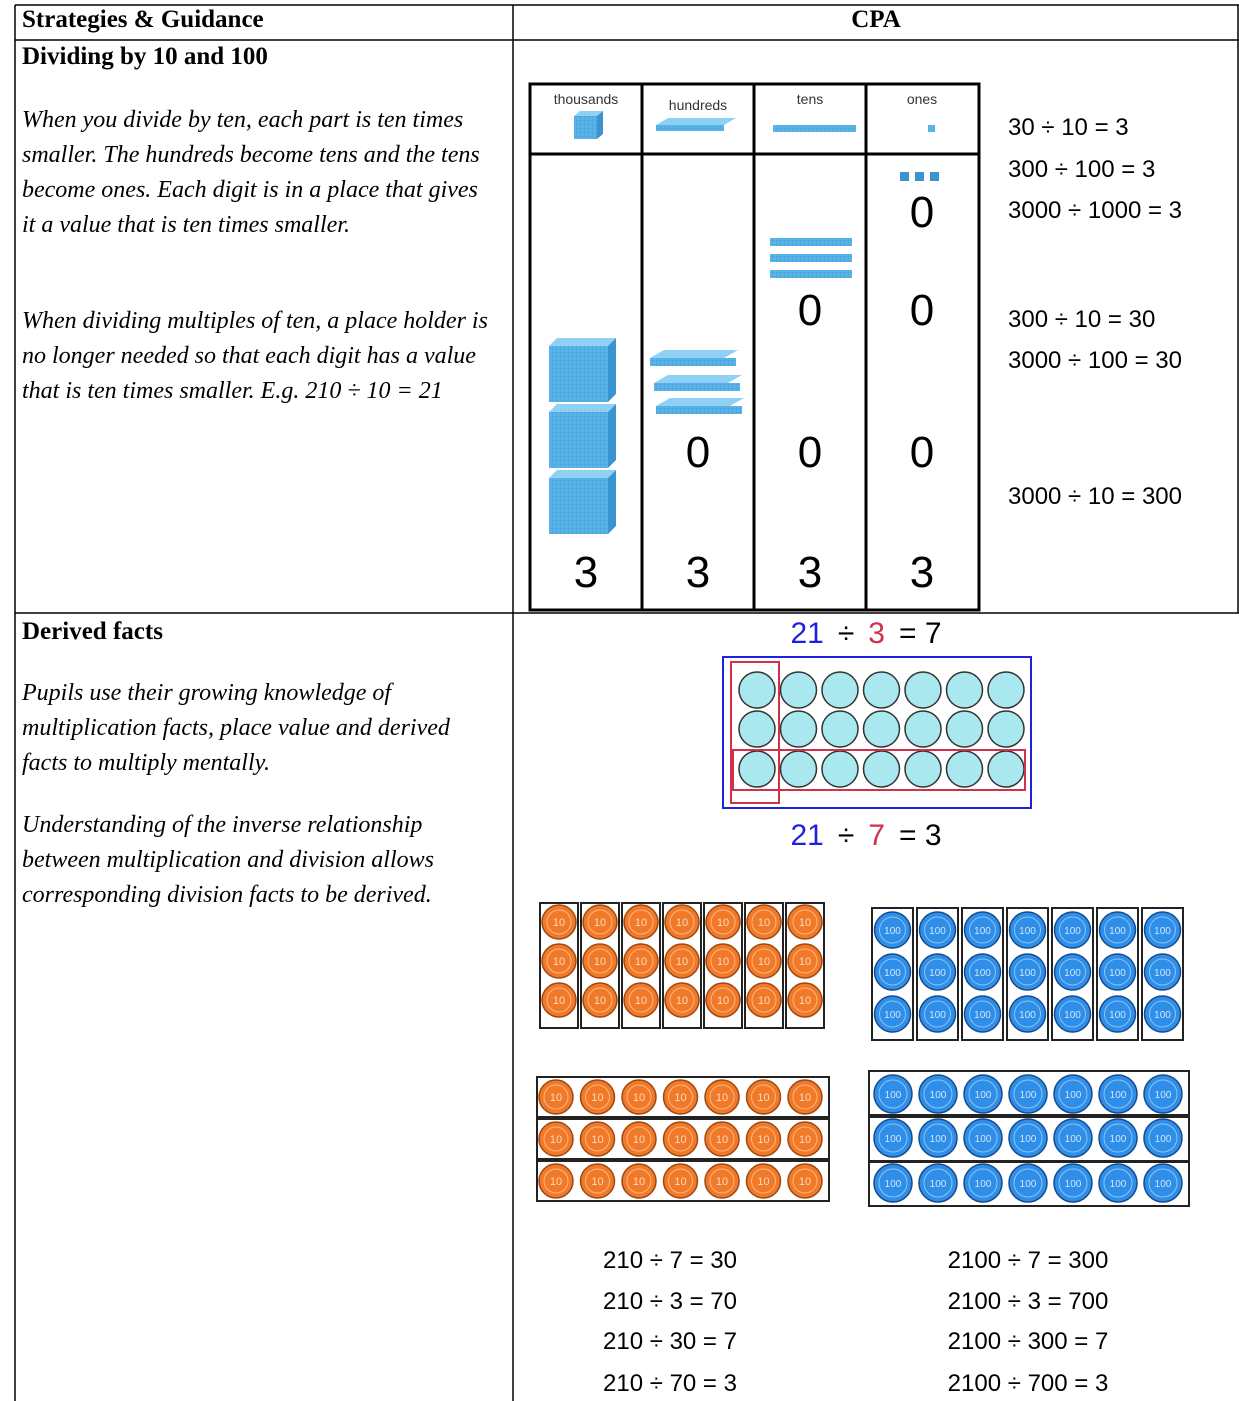  Describe the element at coordinates (670, 1301) in the screenshot. I see `equation: 210 ÷ 3 = 70` at that location.